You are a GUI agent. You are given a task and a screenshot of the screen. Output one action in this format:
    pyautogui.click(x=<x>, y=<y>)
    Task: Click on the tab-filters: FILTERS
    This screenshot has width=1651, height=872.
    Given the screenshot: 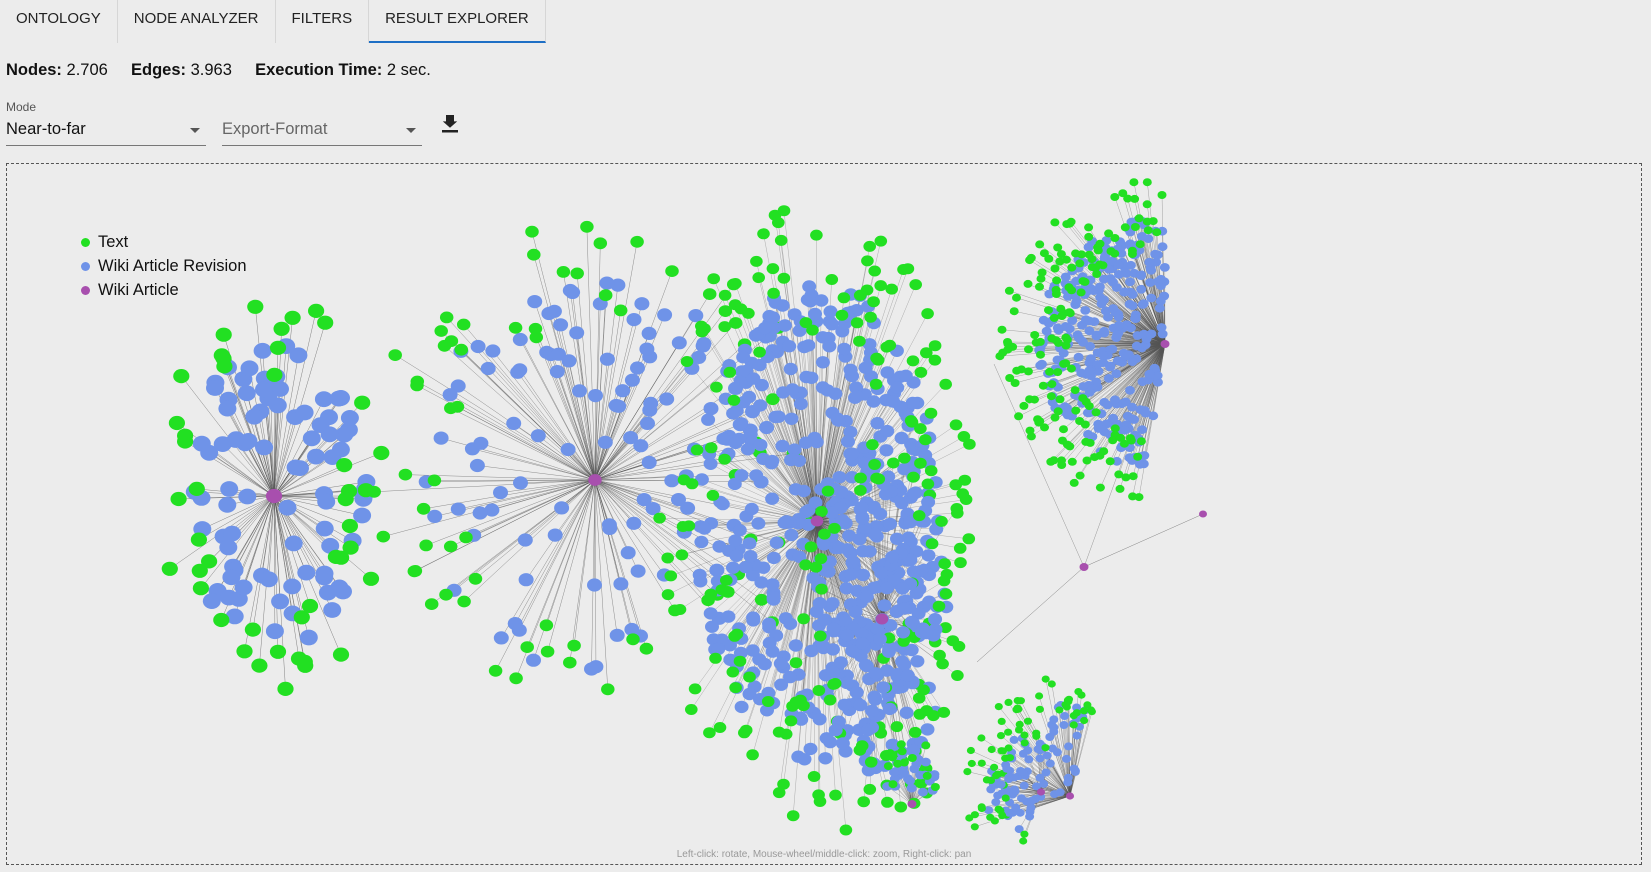 What is the action you would take?
    pyautogui.click(x=323, y=21)
    